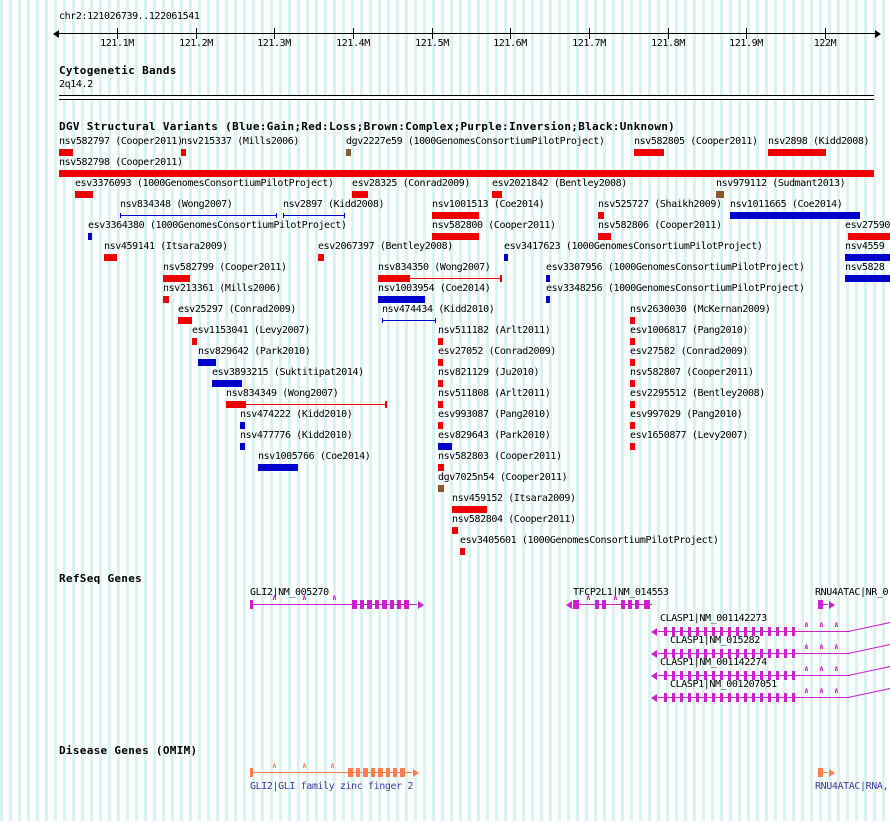 This screenshot has width=890, height=821. What do you see at coordinates (222, 288) in the screenshot?
I see `variant-label: nsv213361 (Mills2006)` at bounding box center [222, 288].